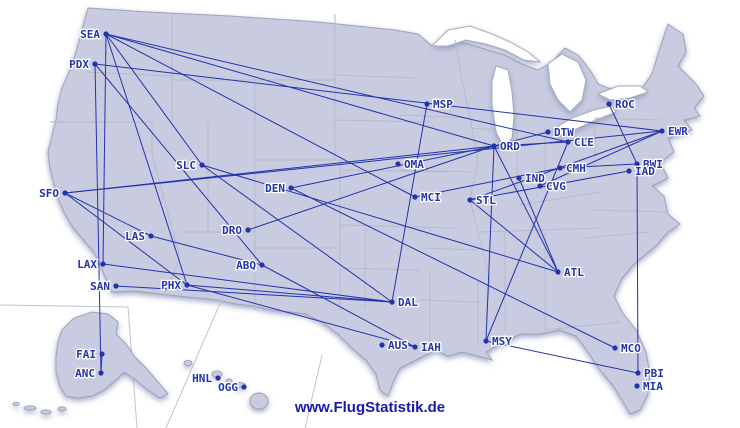 This screenshot has width=740, height=428. Describe the element at coordinates (638, 373) in the screenshot. I see `airport-dot-PBI` at that location.